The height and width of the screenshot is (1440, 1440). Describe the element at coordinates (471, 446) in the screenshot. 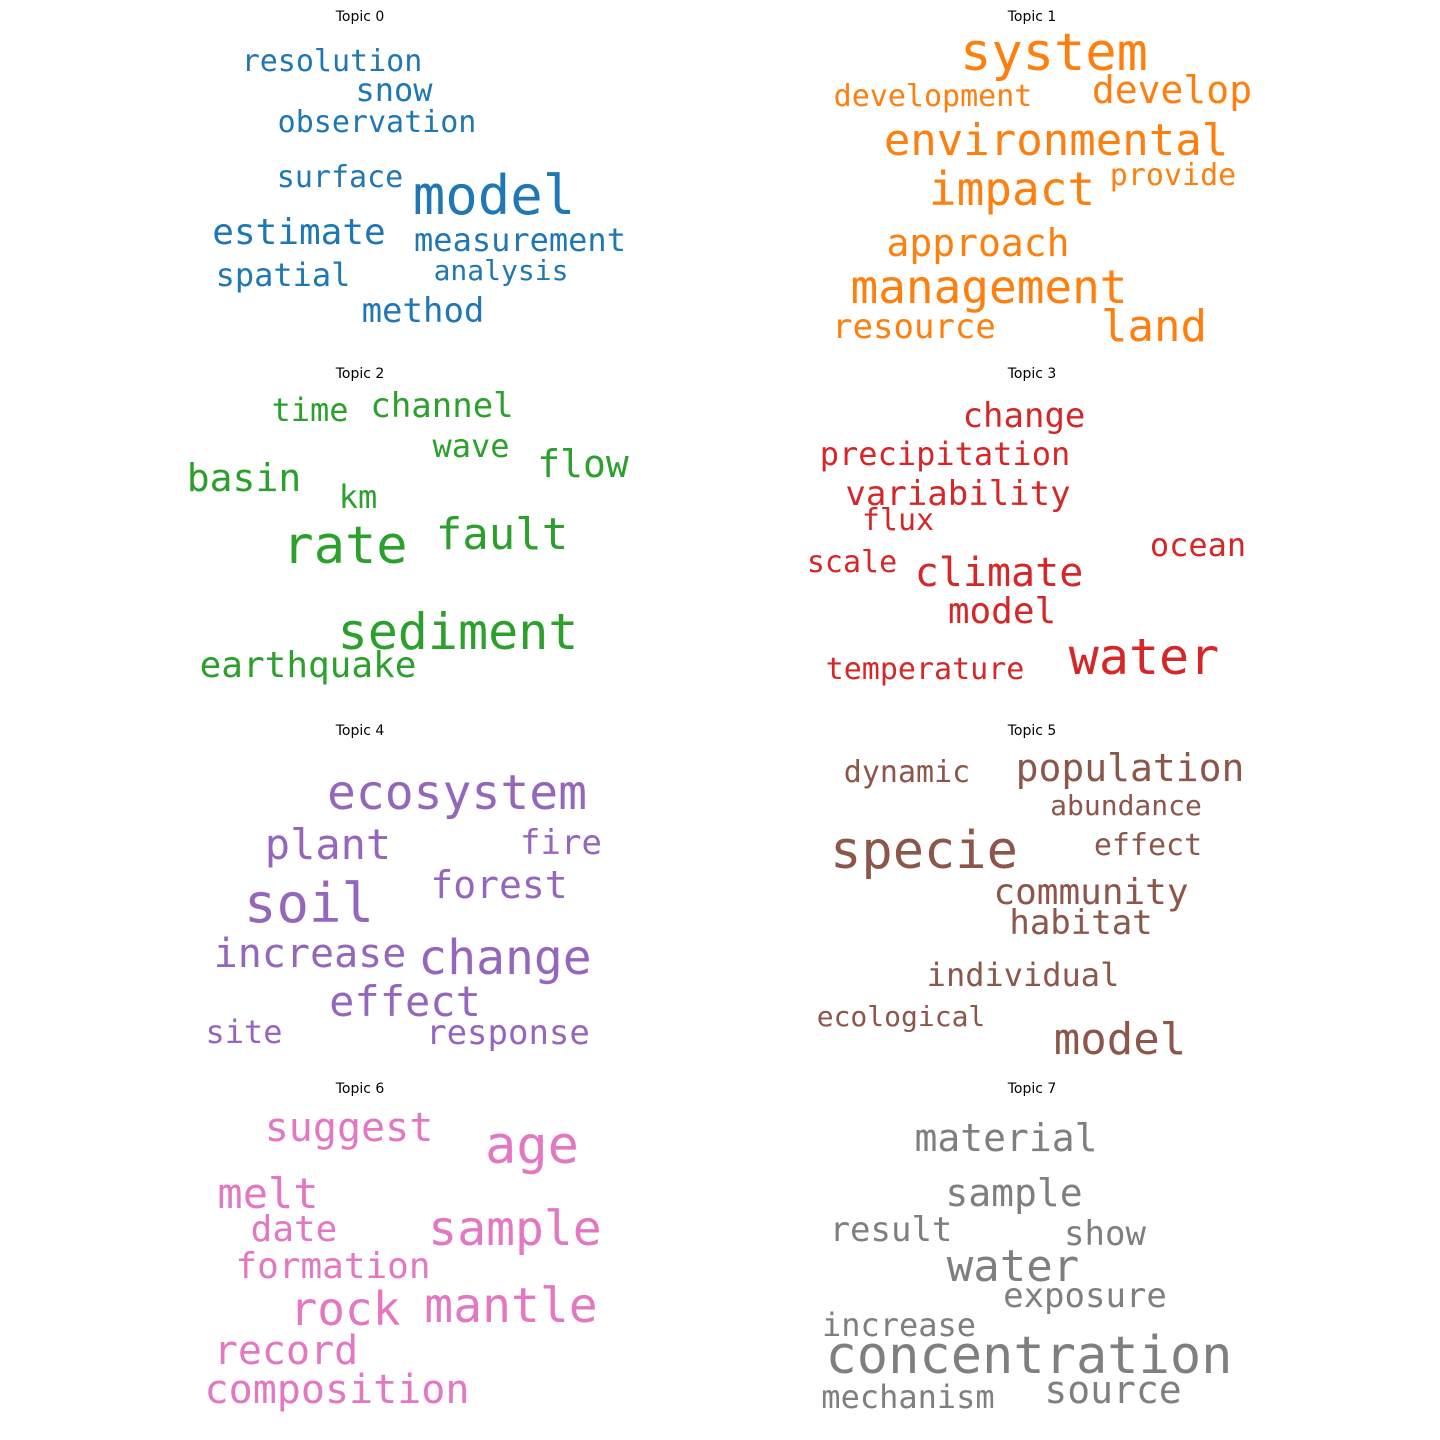

I see `cloud-word: wave` at that location.